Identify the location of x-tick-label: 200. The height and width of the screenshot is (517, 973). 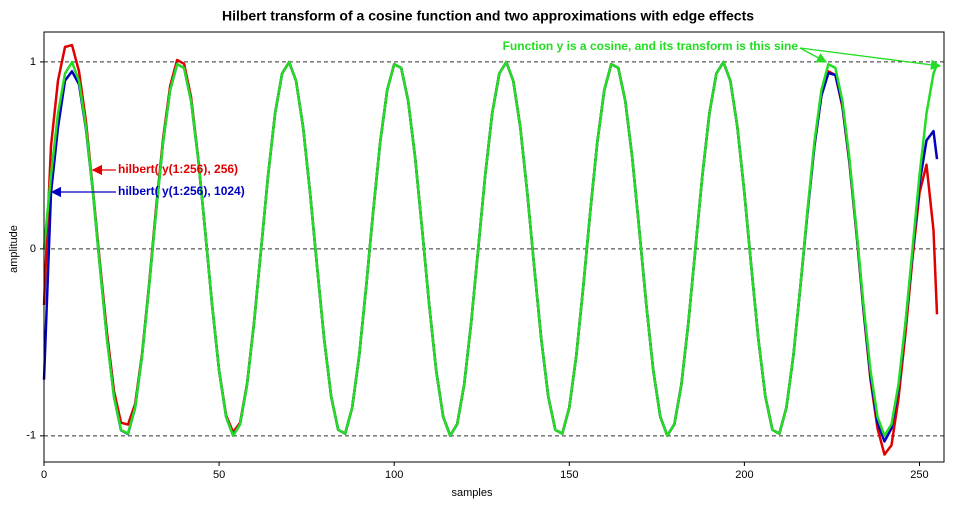
(744, 475).